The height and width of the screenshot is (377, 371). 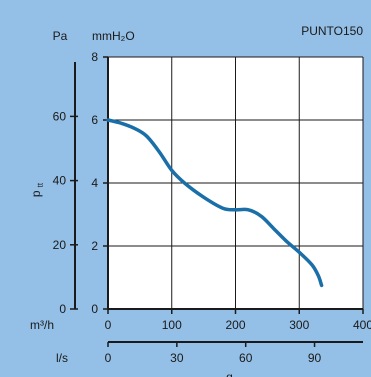 I want to click on x-tick-label-m3h: 100, so click(x=172, y=325).